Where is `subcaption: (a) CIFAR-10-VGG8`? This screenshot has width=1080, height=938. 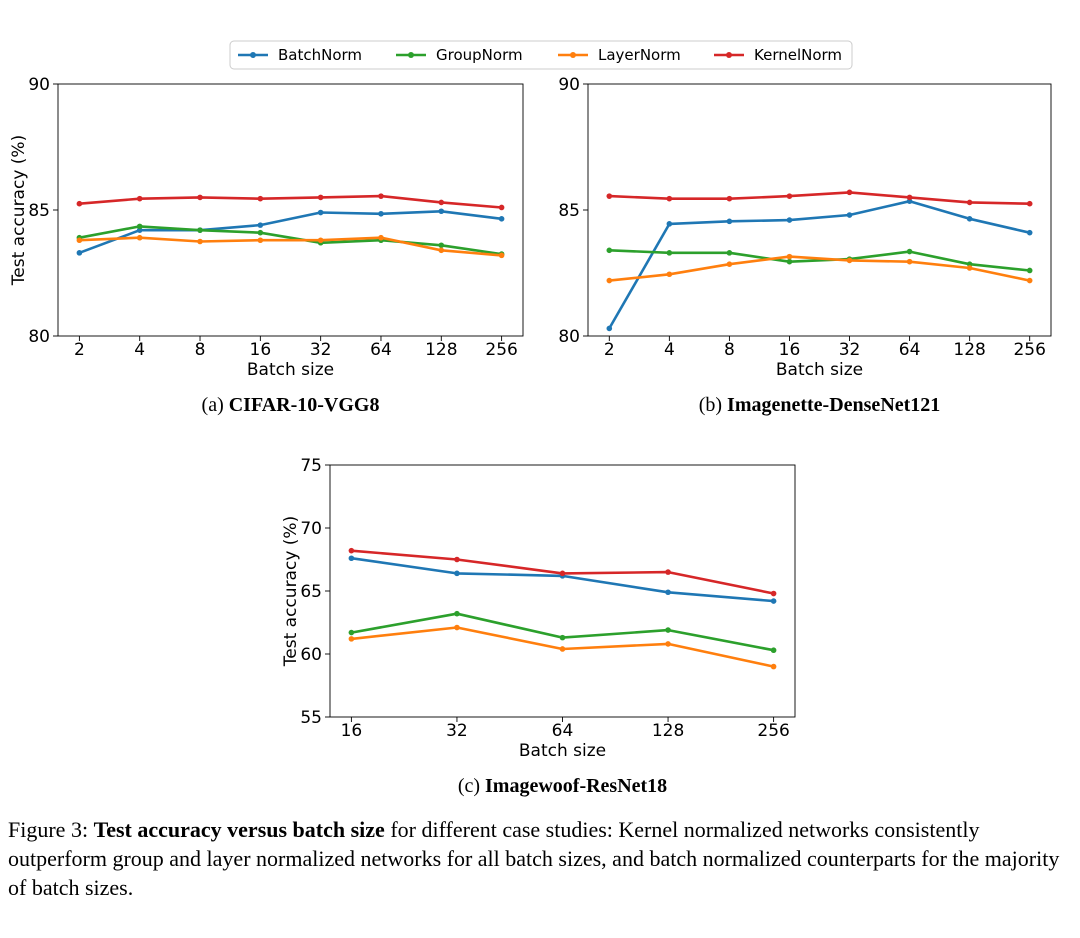
subcaption: (a) CIFAR-10-VGG8 is located at coordinates (291, 405).